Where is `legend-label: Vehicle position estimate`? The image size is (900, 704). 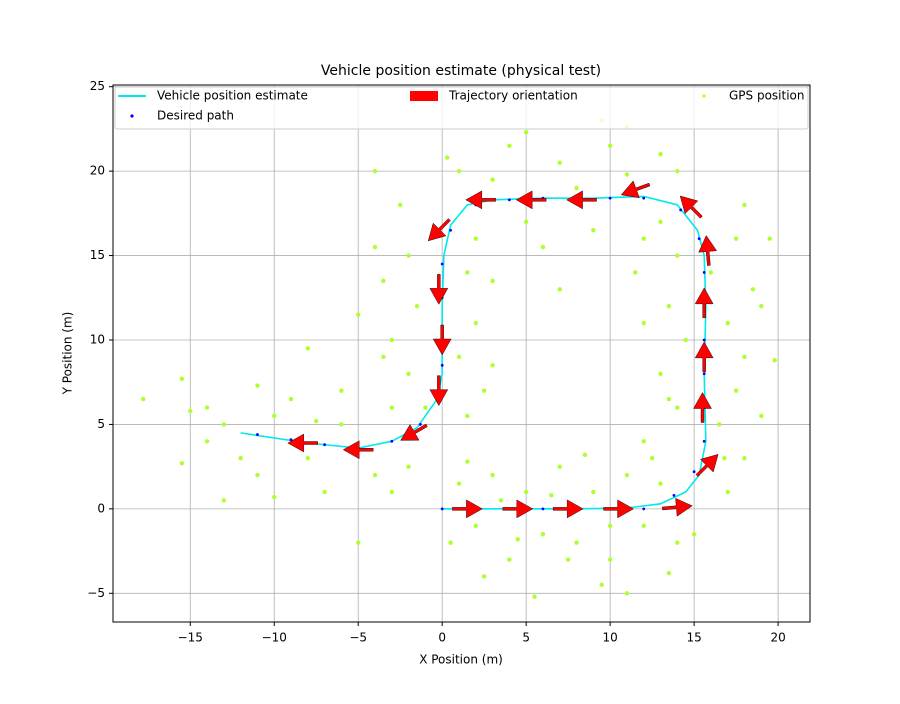 legend-label: Vehicle position estimate is located at coordinates (232, 96).